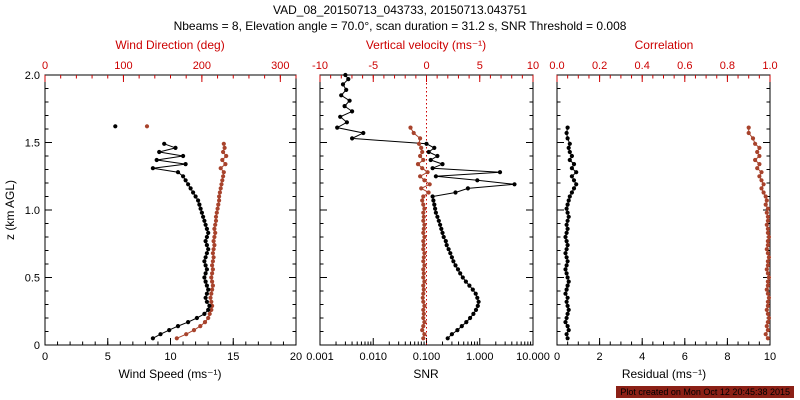 Image resolution: width=800 pixels, height=400 pixels. I want to click on svg-text: 0.2, so click(599, 66).